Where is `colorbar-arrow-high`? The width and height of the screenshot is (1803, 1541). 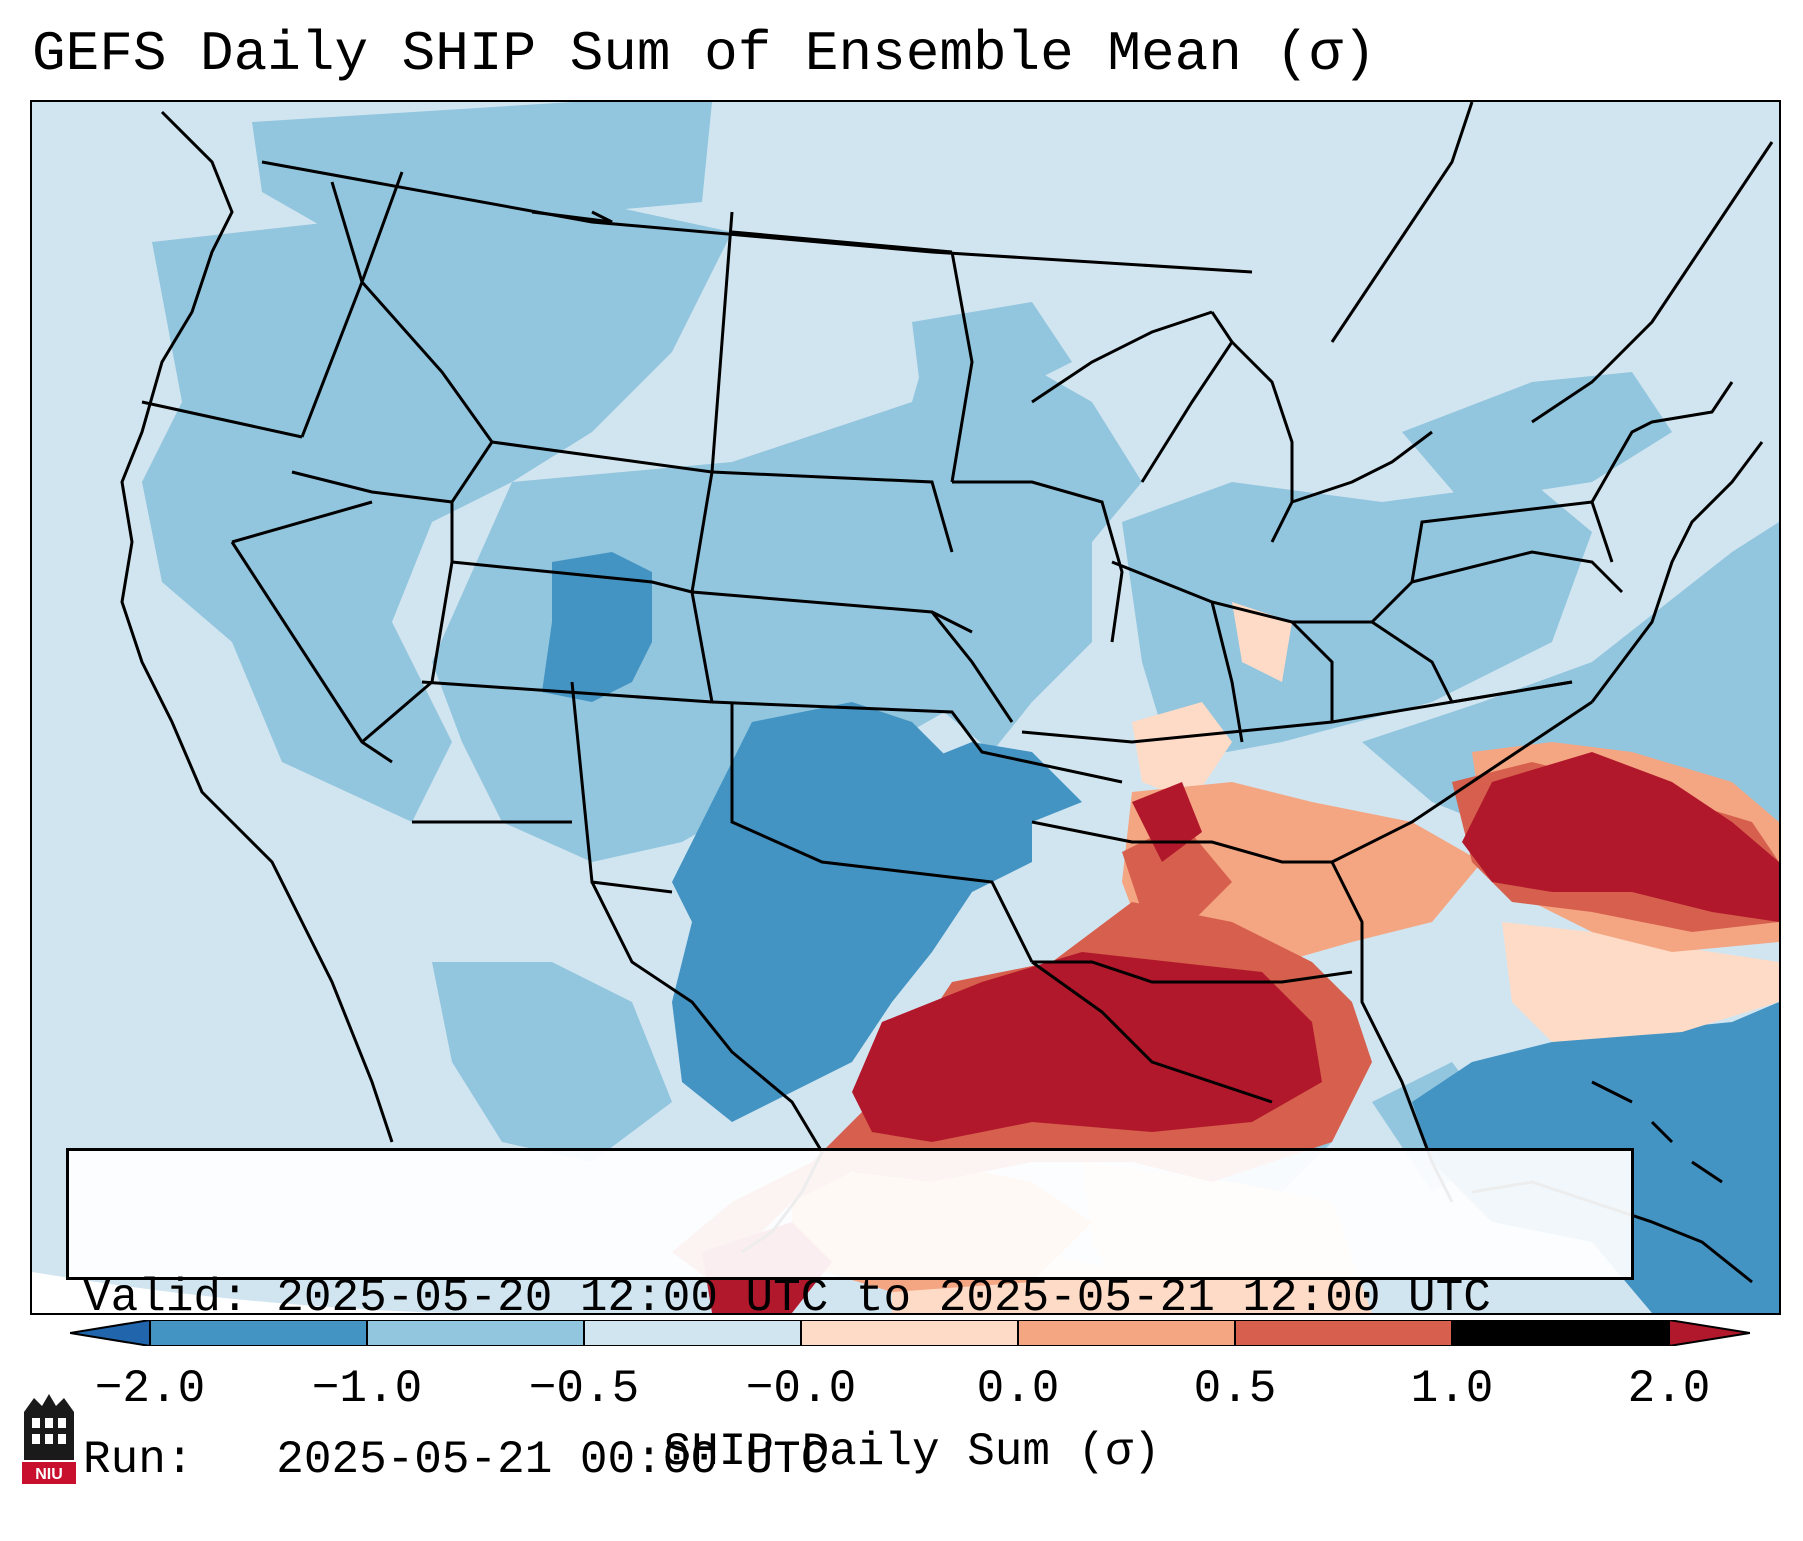
colorbar-arrow-high is located at coordinates (1709, 1333).